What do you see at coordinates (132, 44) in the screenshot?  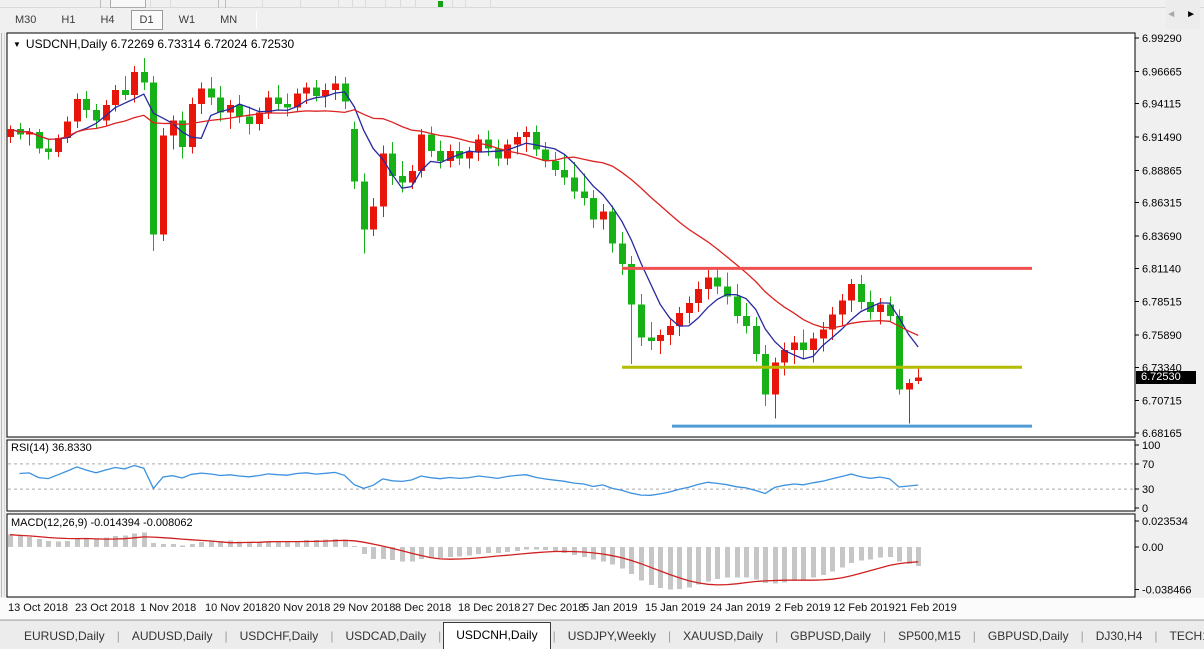 I see `ohlc-open: 6.72269` at bounding box center [132, 44].